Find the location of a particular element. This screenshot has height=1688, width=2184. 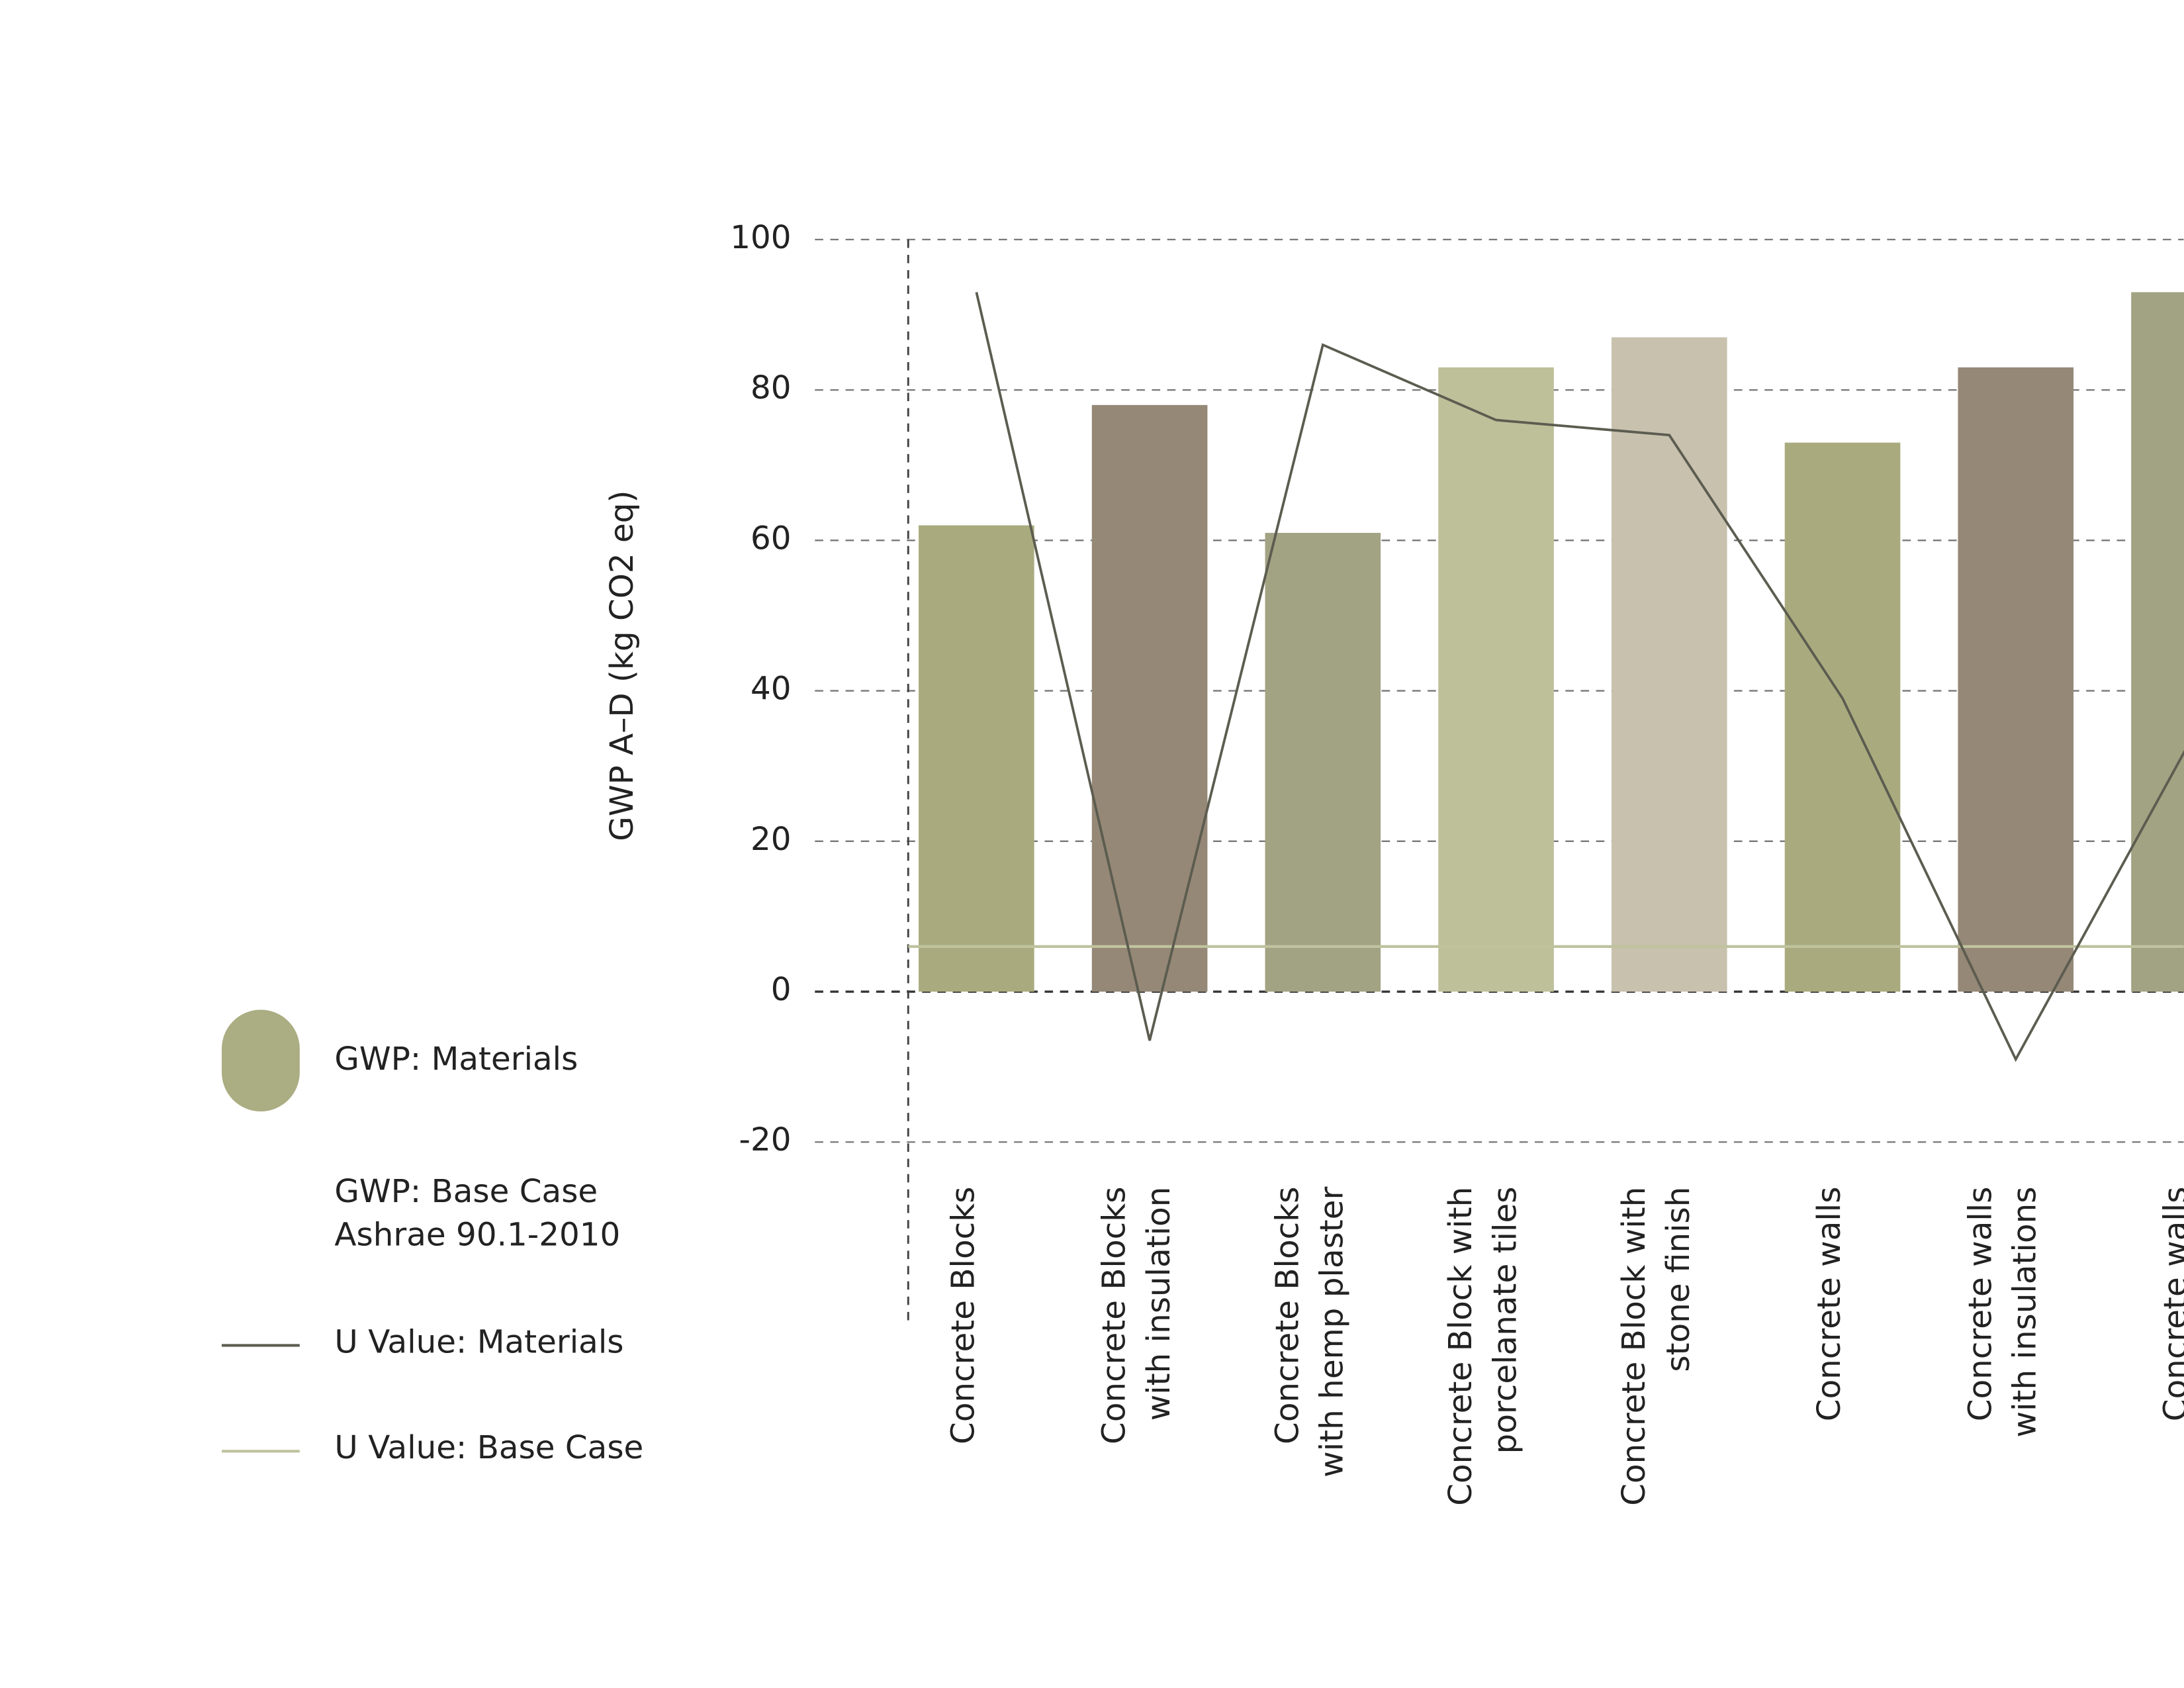

x-tick-label: porcelanate tiles is located at coordinates (1505, 1320).